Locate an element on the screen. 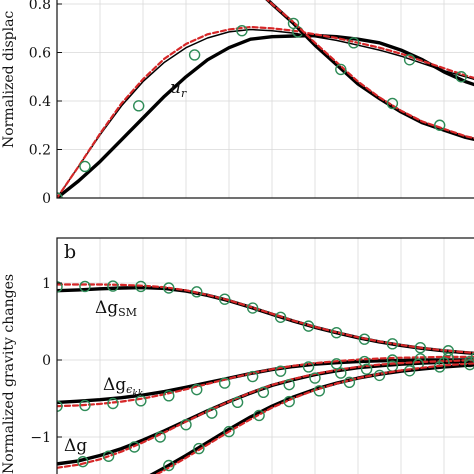 The height and width of the screenshot is (474, 474). panel-a-ylabel: Normalized displac is located at coordinates (9, 79).